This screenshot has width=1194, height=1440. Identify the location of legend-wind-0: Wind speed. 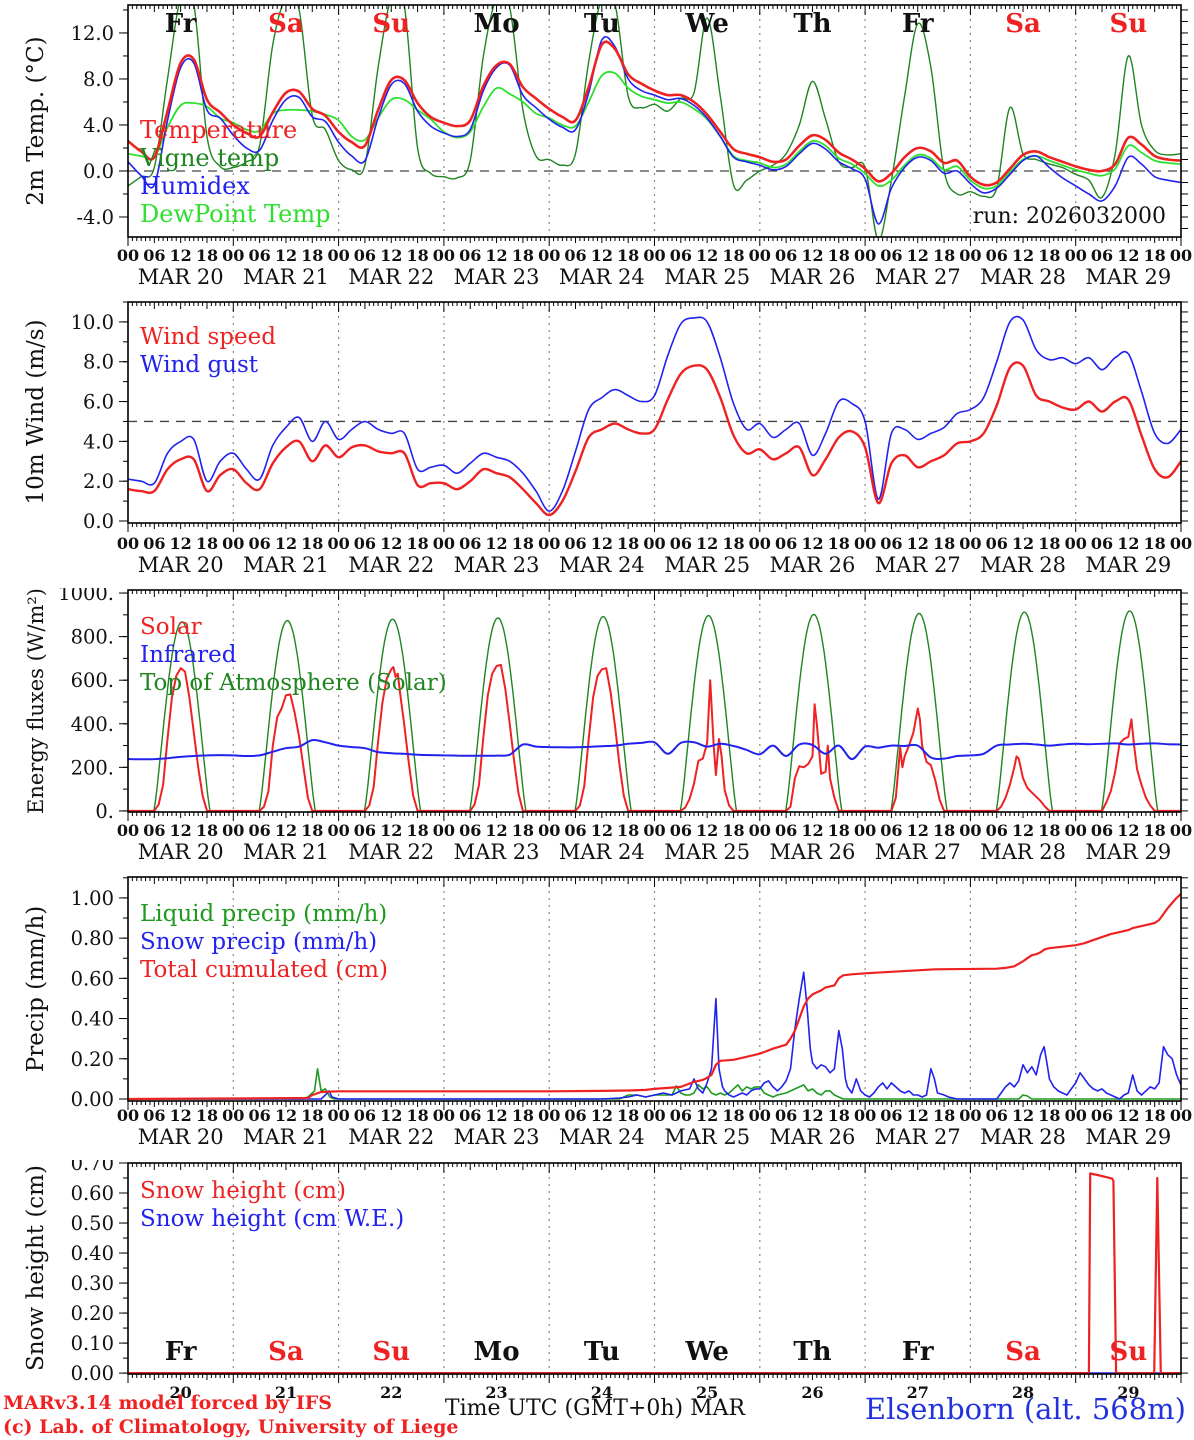
(208, 337).